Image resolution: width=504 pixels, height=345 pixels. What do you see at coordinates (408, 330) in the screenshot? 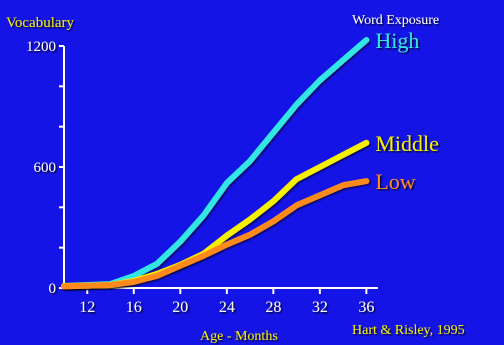
I see `source-citation: Hart & Risley, 1995` at bounding box center [408, 330].